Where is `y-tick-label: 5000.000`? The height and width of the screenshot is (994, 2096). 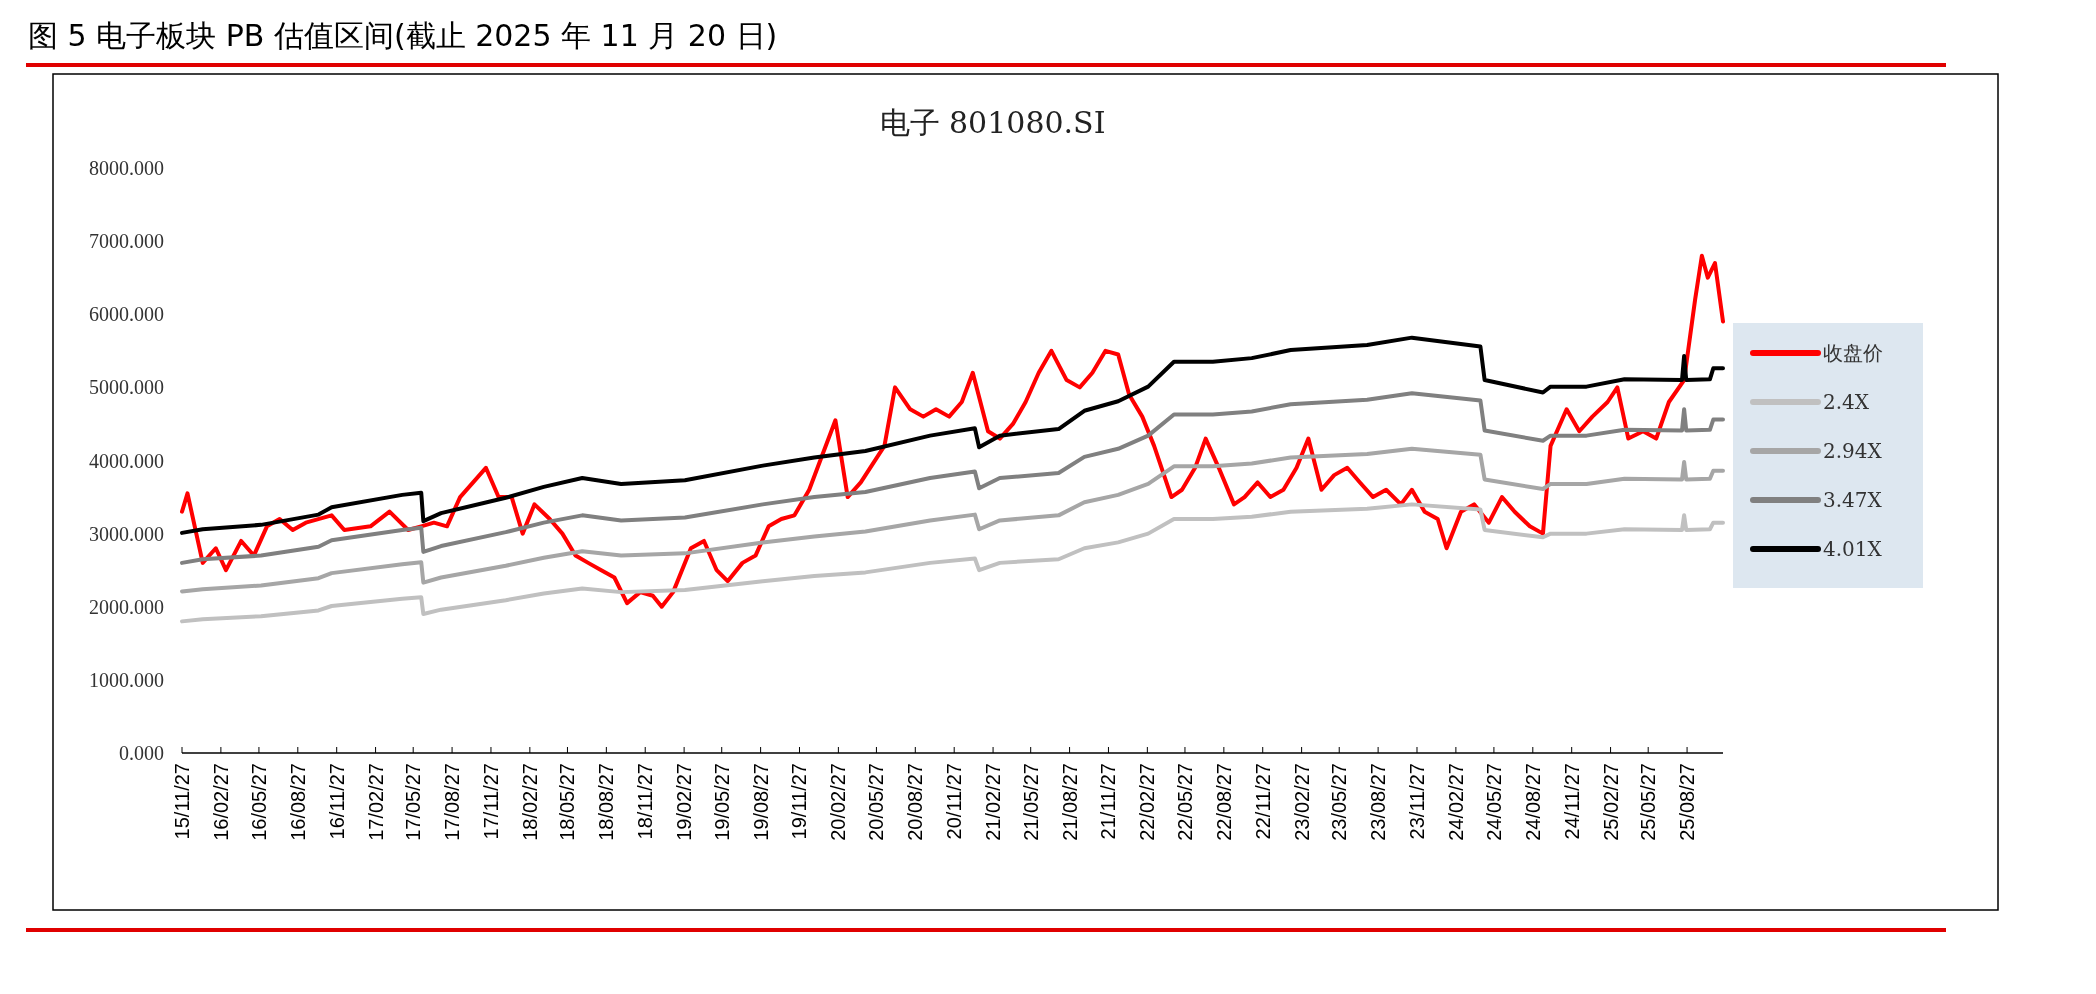
y-tick-label: 5000.000 is located at coordinates (126, 387).